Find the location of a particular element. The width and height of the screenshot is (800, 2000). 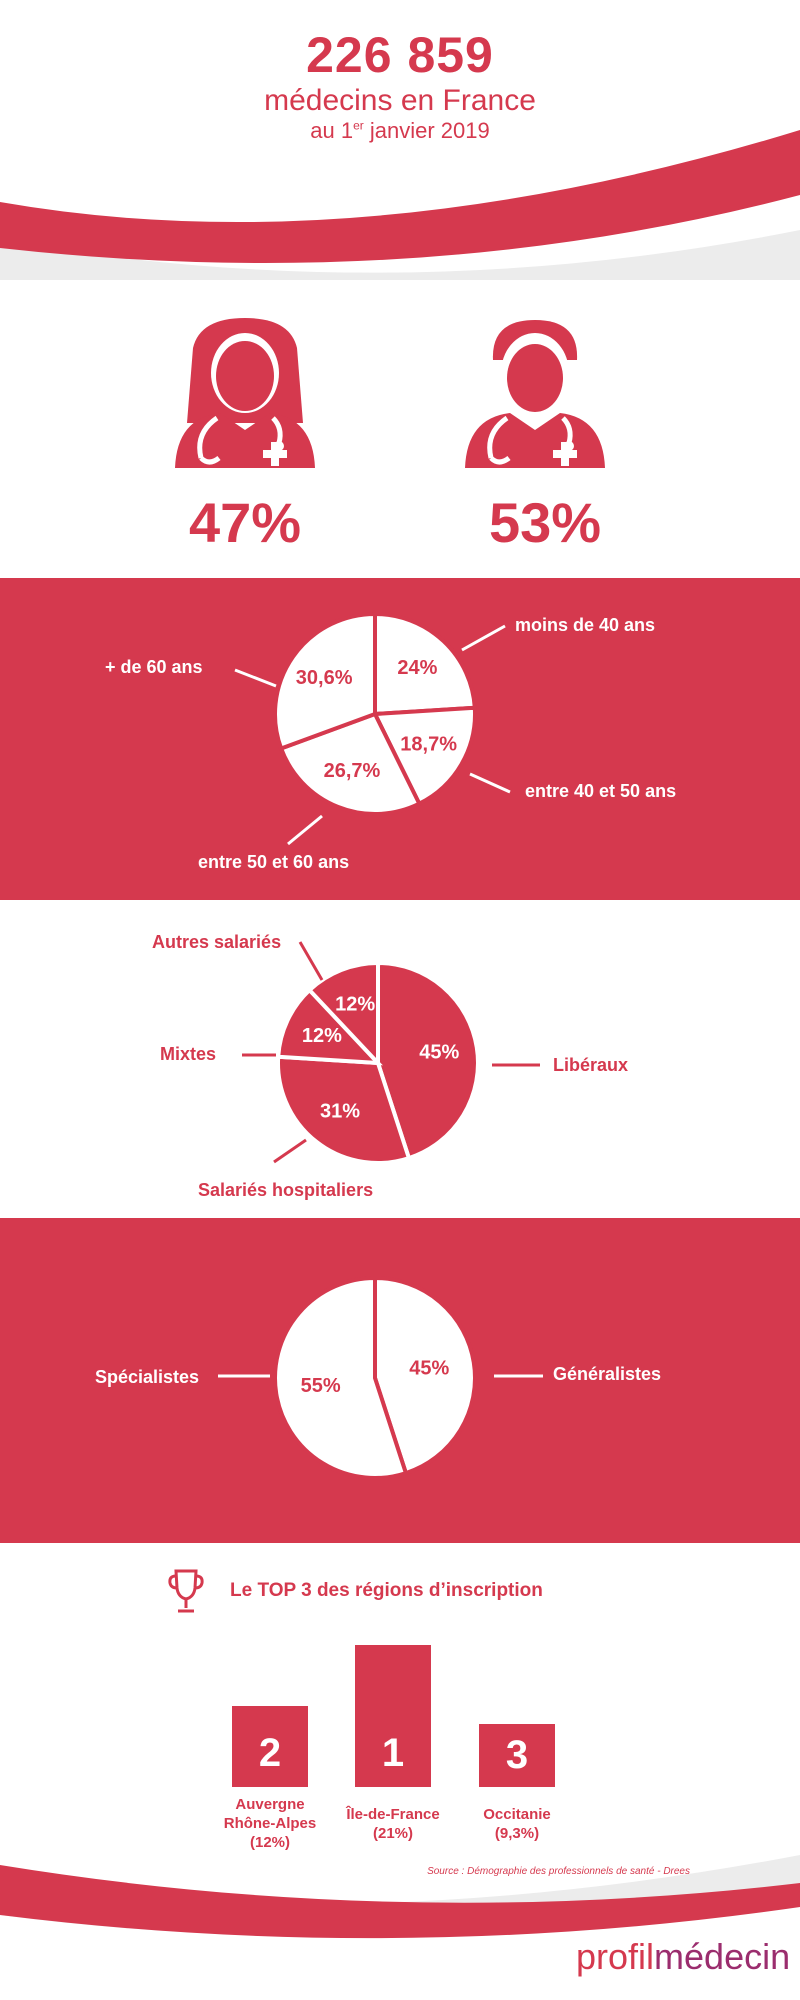

age-pie-chart: 24% 18,7% 26,7% 30,6% is located at coordinates (372, 728).